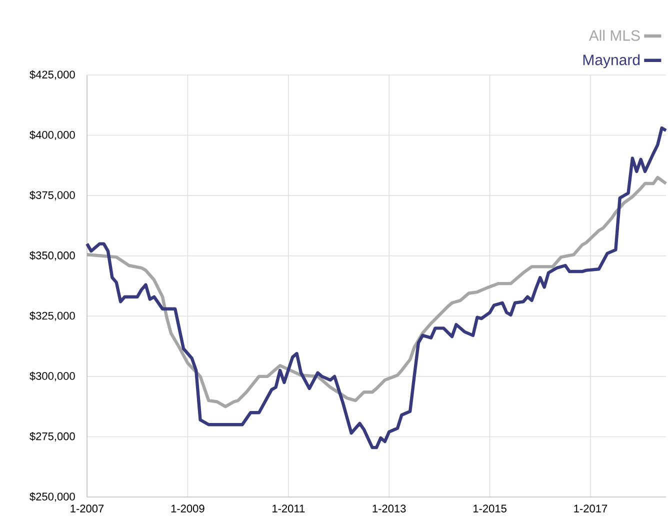 This screenshot has width=668, height=527. I want to click on x-tick-label: 1-2009, so click(187, 508).